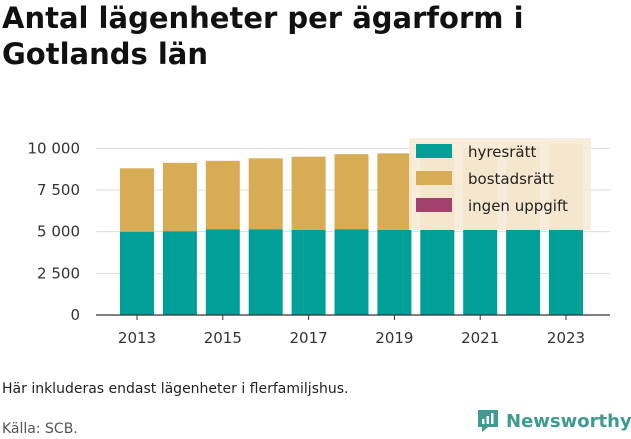 The width and height of the screenshot is (631, 439). What do you see at coordinates (137, 338) in the screenshot?
I see `x-tick-label: 2013` at bounding box center [137, 338].